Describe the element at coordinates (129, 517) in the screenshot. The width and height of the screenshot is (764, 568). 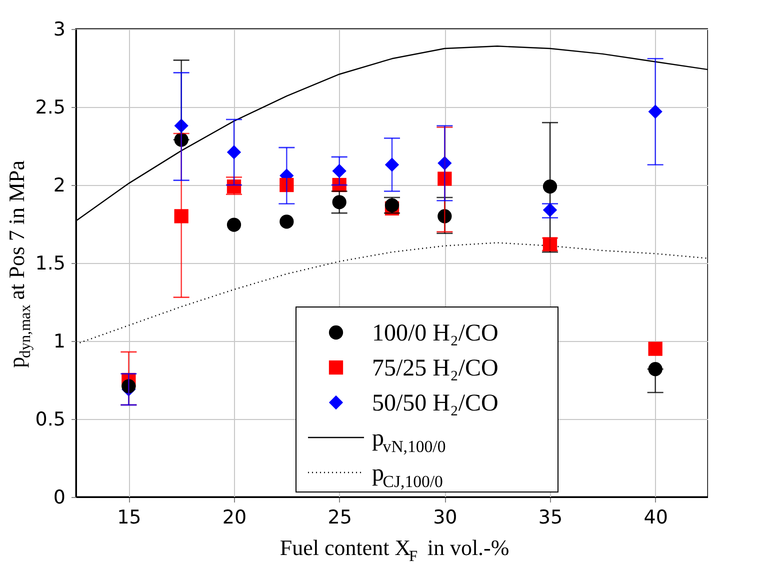
I see `x-tick-label: 15` at that location.